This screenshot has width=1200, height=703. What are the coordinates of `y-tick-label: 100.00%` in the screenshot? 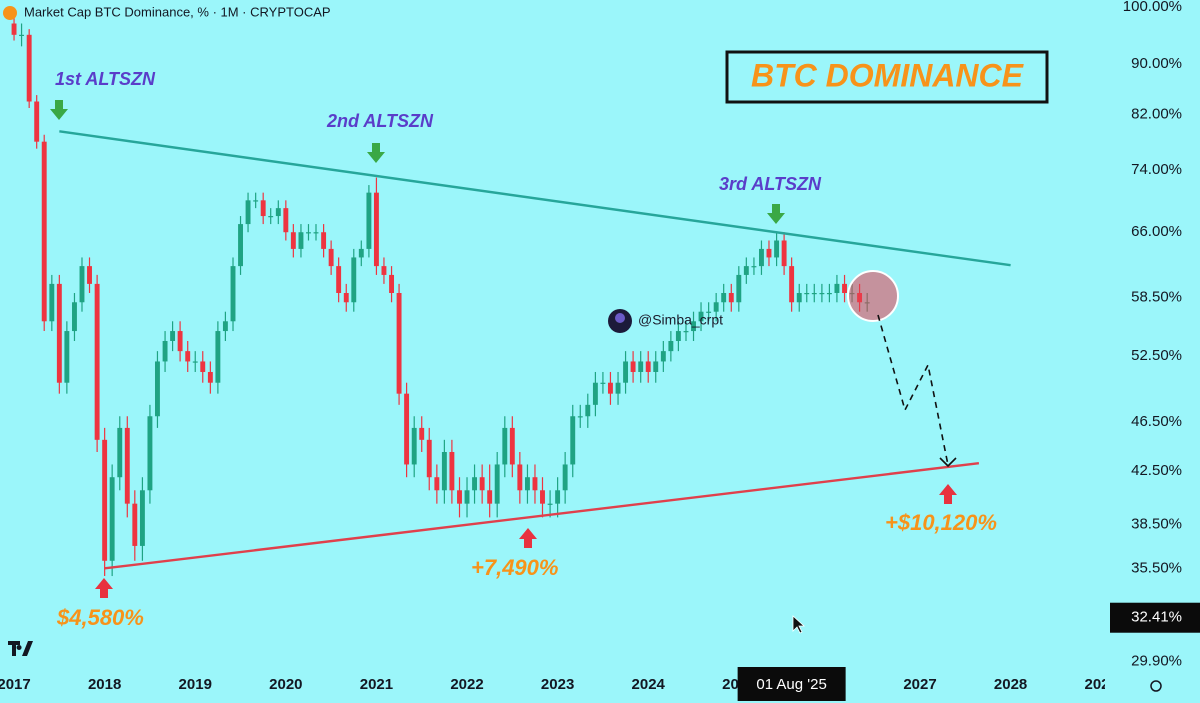 It's located at (1152, 7).